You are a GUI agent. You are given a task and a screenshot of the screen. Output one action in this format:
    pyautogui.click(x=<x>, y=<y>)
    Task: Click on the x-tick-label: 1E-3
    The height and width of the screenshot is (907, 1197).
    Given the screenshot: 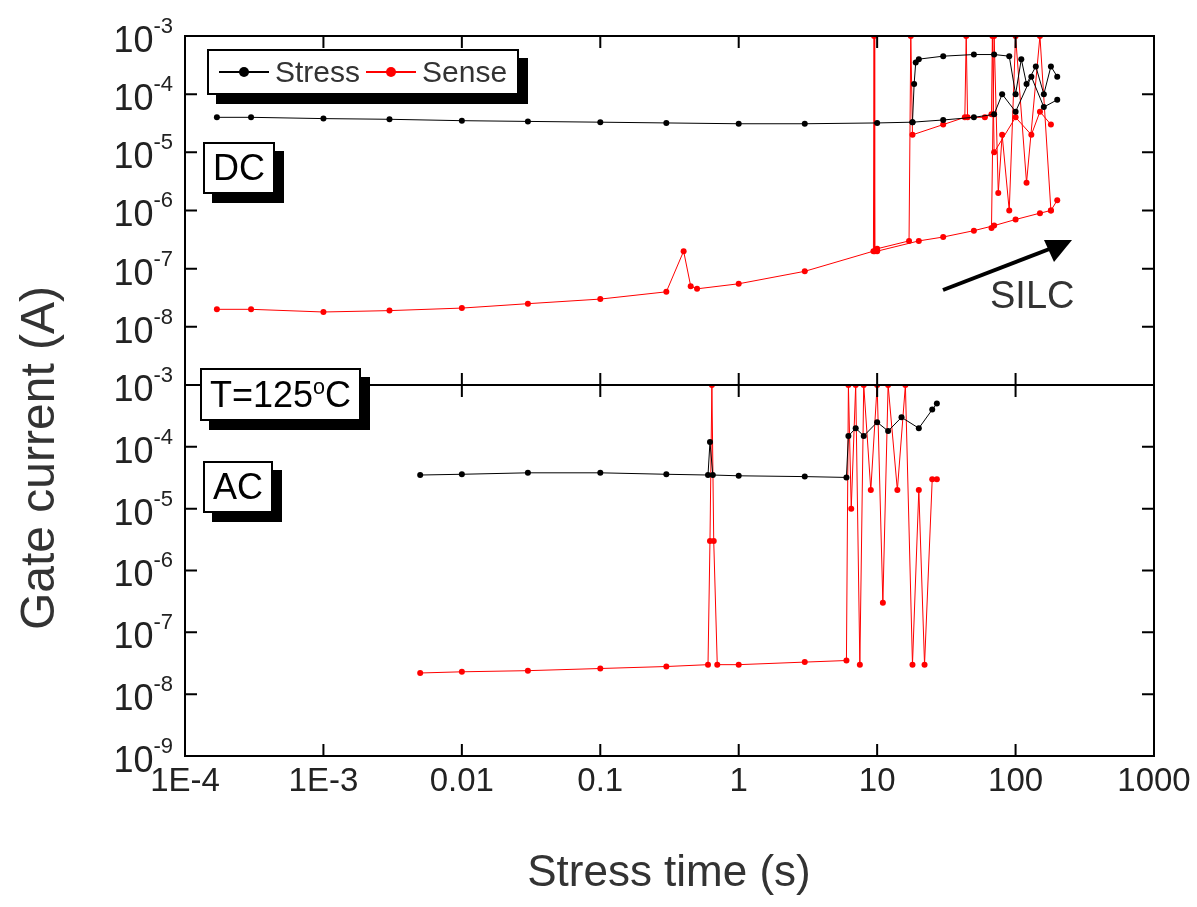 What is the action you would take?
    pyautogui.click(x=323, y=780)
    